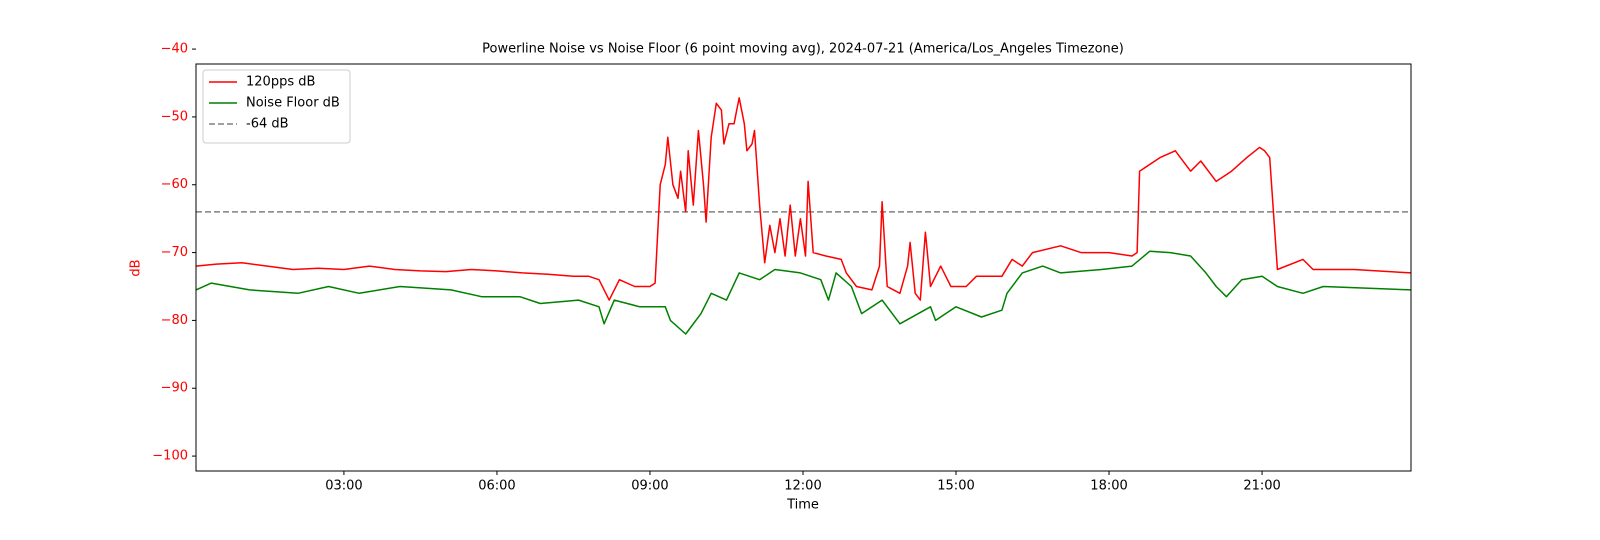  What do you see at coordinates (1261, 486) in the screenshot?
I see `x-tick-label: 21:00` at bounding box center [1261, 486].